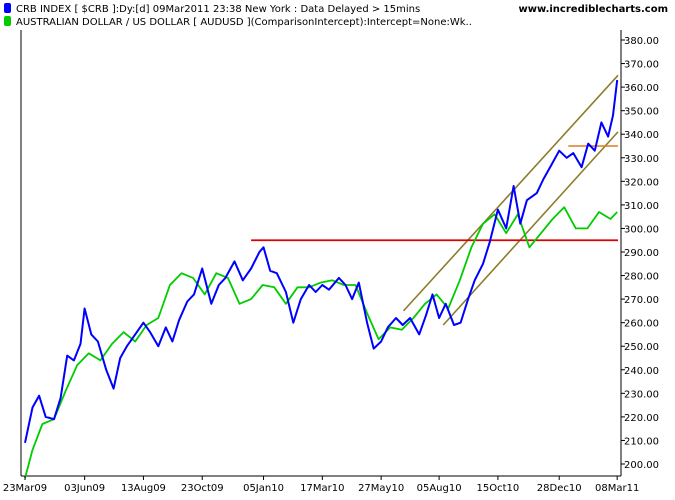 The height and width of the screenshot is (500, 675). Describe the element at coordinates (641, 229) in the screenshot. I see `y-tick-label: 300.00` at that location.